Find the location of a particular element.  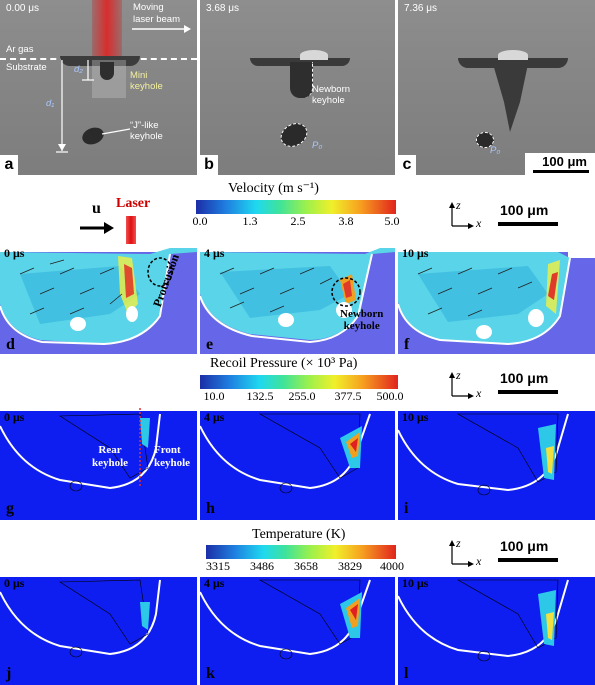

pressure-colorbar is located at coordinates (299, 382).